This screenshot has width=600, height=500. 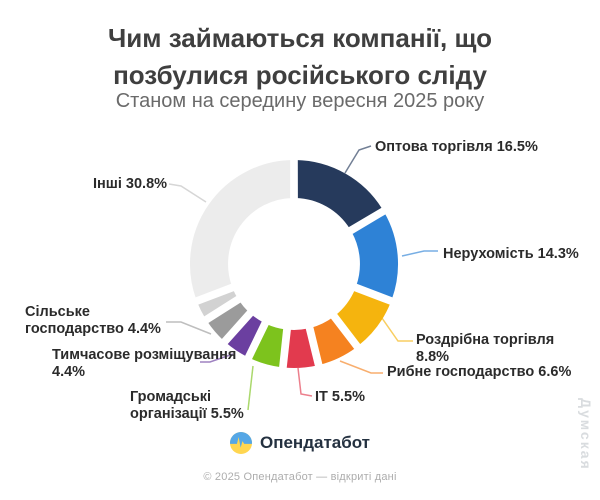 What do you see at coordinates (300, 101) in the screenshot?
I see `page-subtitle: Станом на середину вересня 2025 року` at bounding box center [300, 101].